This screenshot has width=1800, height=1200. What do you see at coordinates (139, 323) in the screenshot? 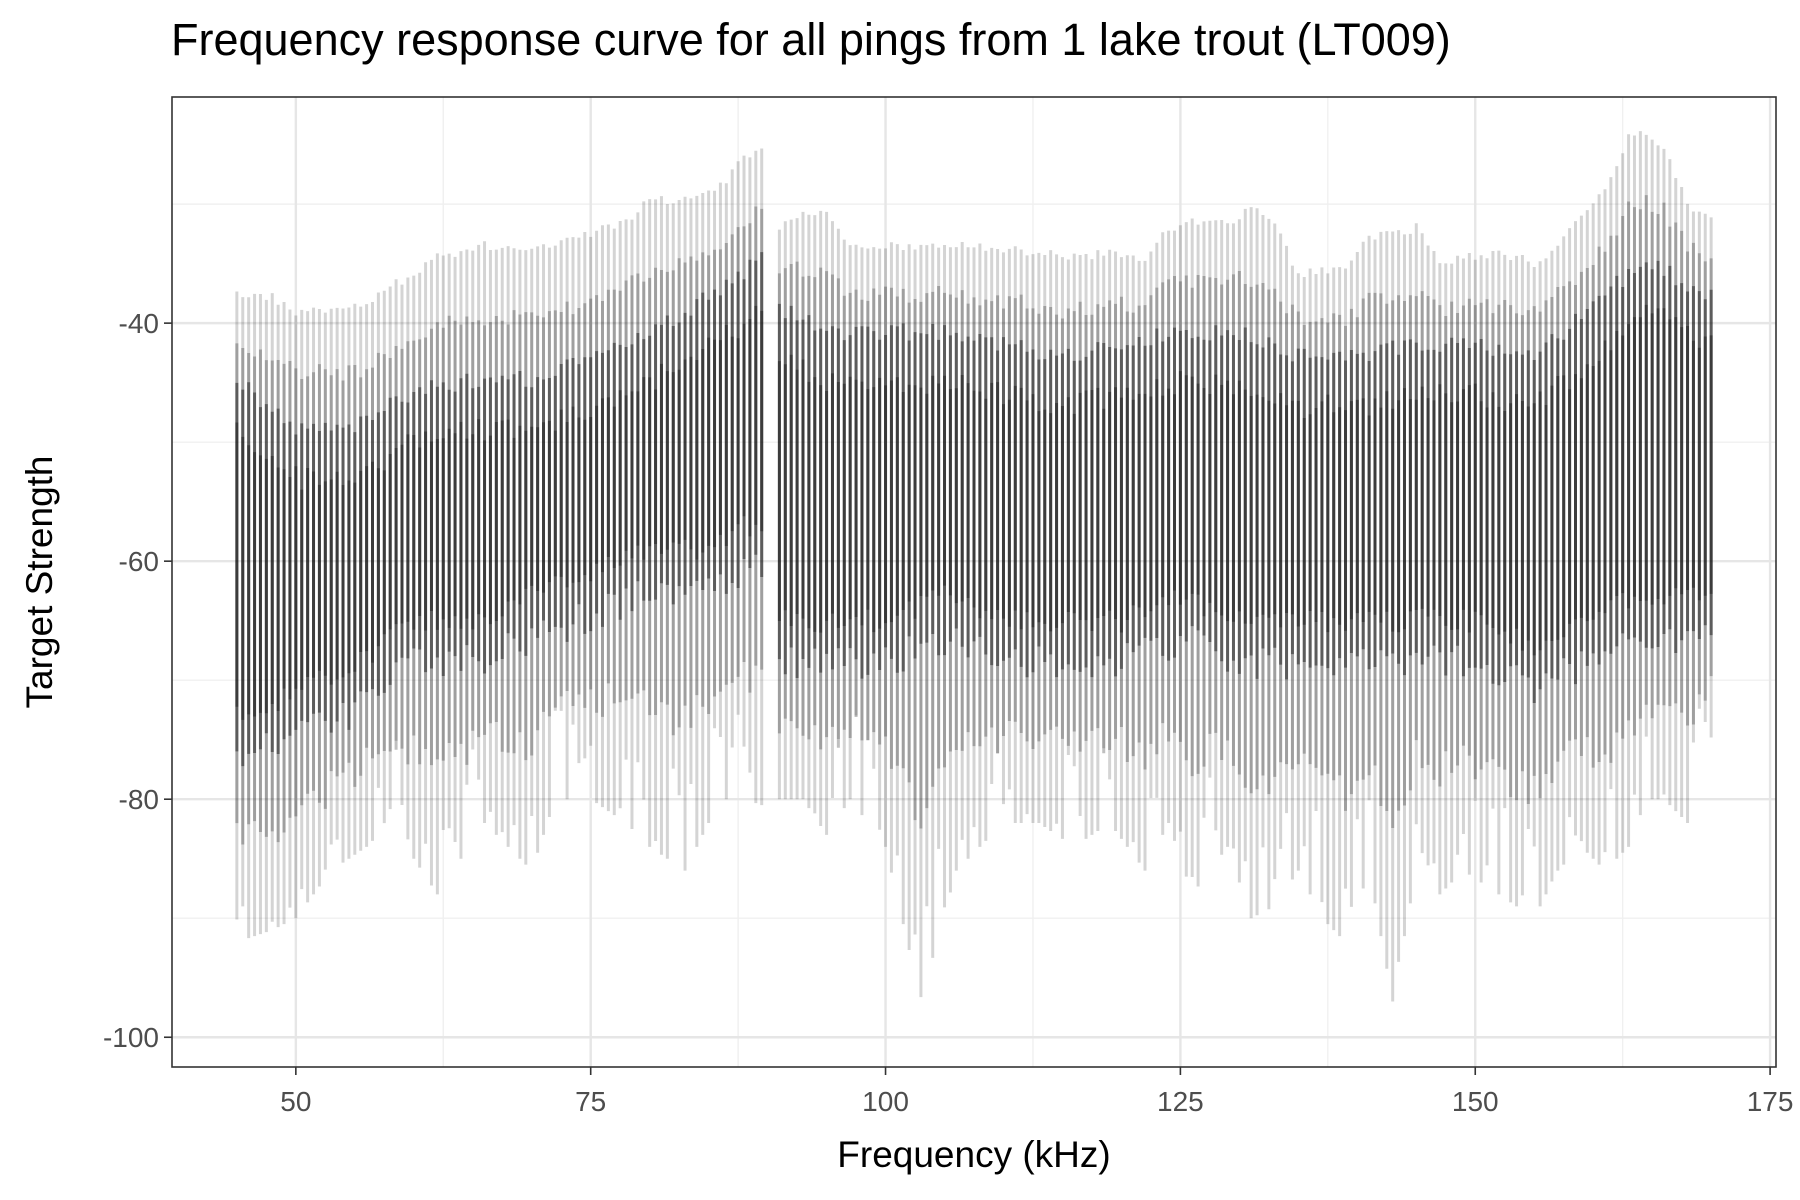
I see `y-tick-label: -40` at bounding box center [139, 323].